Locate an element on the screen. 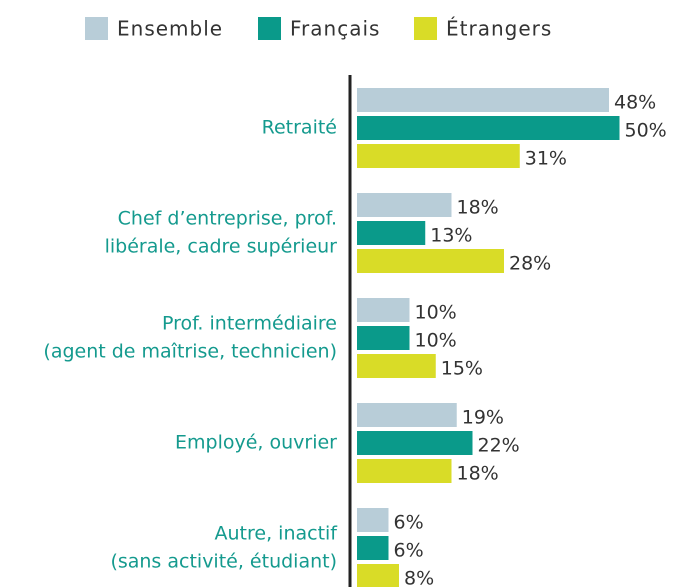 The image size is (675, 587). legend-label: Étrangers is located at coordinates (499, 29).